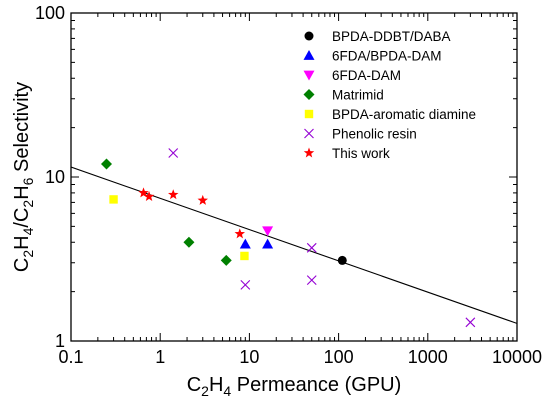 Image resolution: width=550 pixels, height=407 pixels. I want to click on x-tick-label: 0.1, so click(70, 357).